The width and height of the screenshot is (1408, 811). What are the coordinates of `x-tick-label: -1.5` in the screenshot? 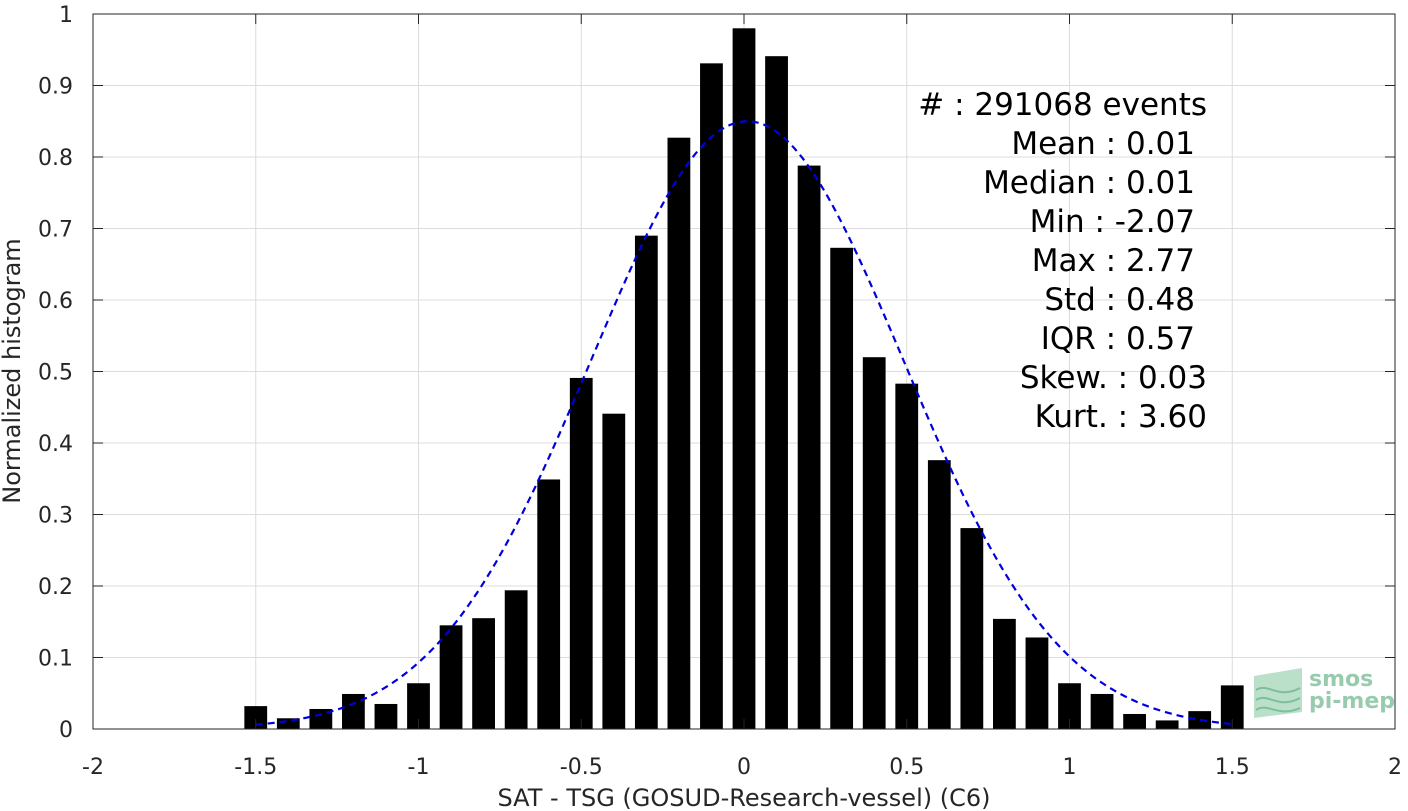 It's located at (255, 767).